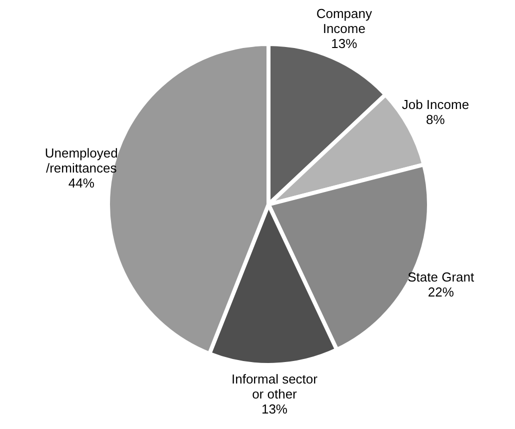 Image resolution: width=515 pixels, height=429 pixels. What do you see at coordinates (344, 29) in the screenshot?
I see `slice-label: Company Income 13%` at bounding box center [344, 29].